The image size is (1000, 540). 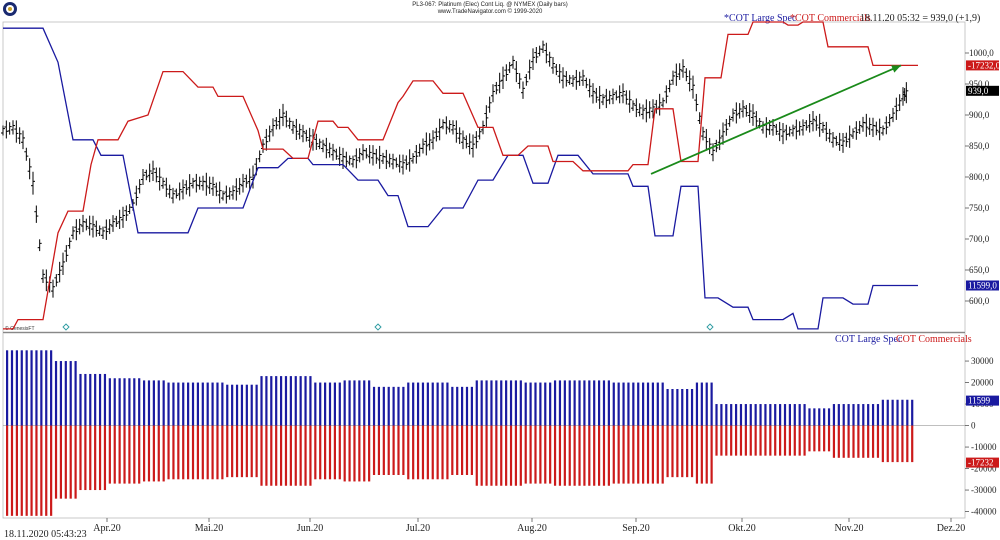 What do you see at coordinates (920, 18) in the screenshot?
I see `legend-quote: 18.11.20 05:32 = 939,0 (+1,9)` at bounding box center [920, 18].